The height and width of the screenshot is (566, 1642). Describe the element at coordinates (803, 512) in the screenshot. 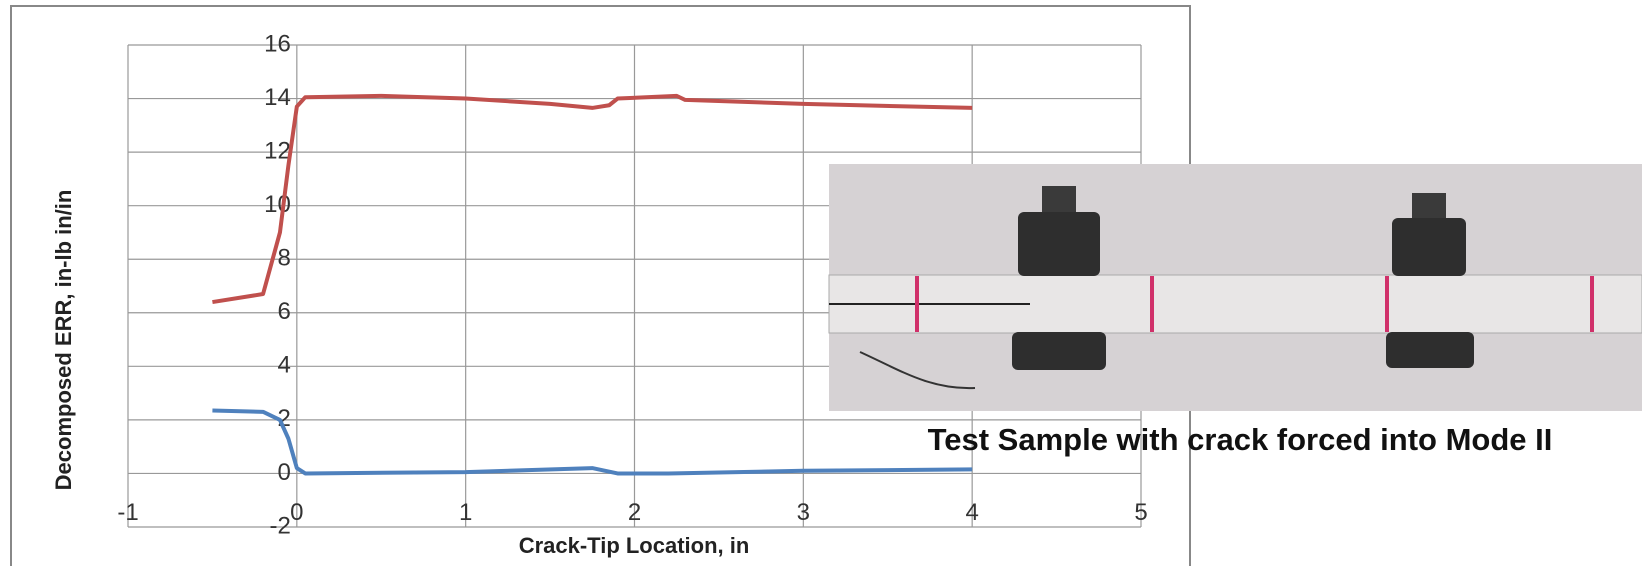

I see `x-tick-label: 3` at that location.